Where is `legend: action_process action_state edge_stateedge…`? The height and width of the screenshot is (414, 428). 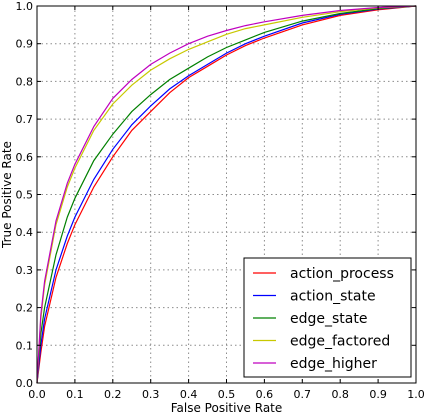 legend: action_process action_state edge_stateedge… is located at coordinates (327, 317).